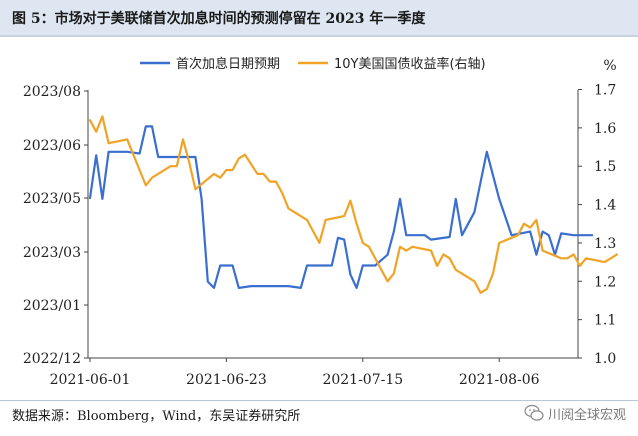 The height and width of the screenshot is (436, 638). I want to click on left-tick-label: 2023/03, so click(52, 253).